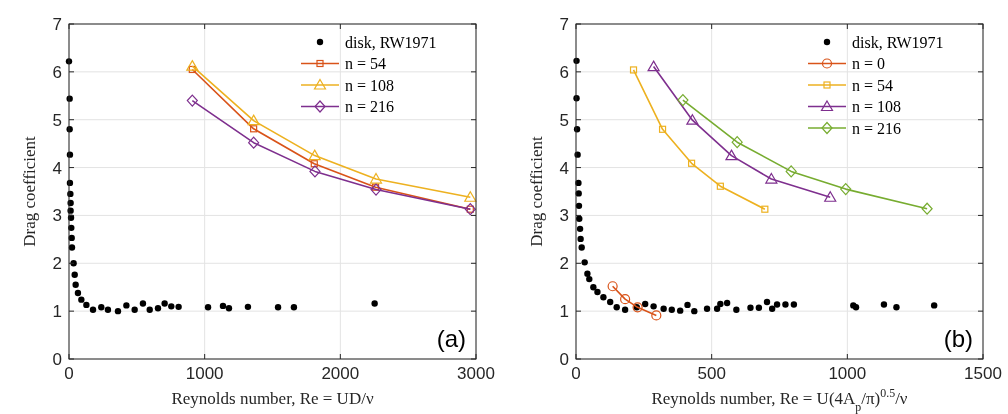  I want to click on x-tick-label: 3000, so click(476, 373).